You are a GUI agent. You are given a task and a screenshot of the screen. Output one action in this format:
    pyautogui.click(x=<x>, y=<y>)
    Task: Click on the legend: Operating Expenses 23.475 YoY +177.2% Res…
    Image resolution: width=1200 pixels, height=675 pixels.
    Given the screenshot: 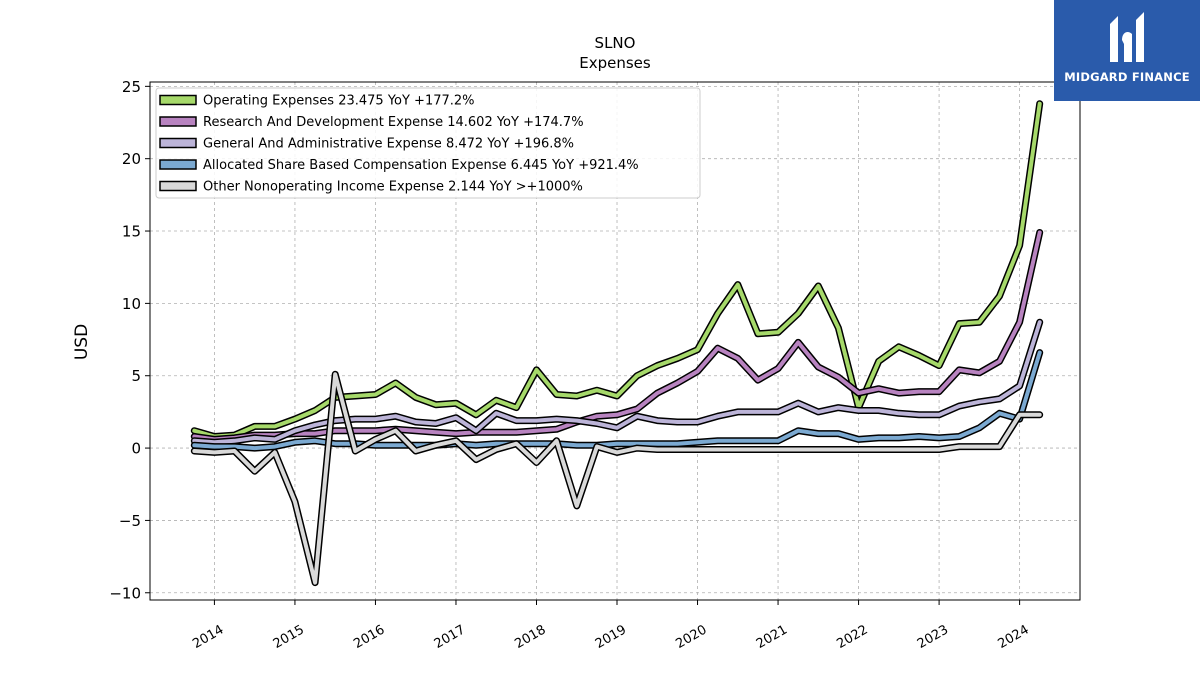 What is the action you would take?
    pyautogui.click(x=428, y=143)
    